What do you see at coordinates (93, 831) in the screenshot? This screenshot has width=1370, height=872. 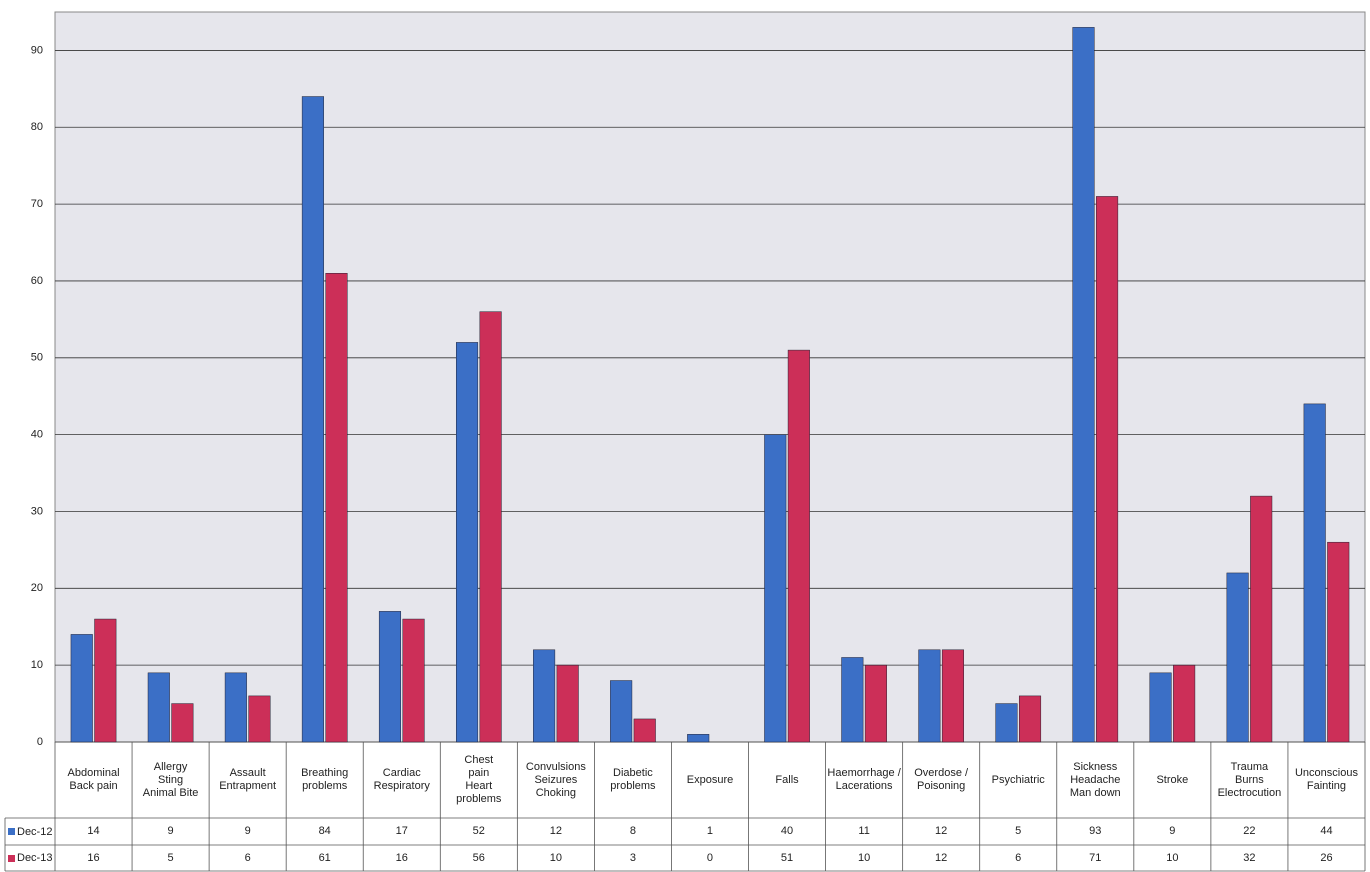 I see `table-value: 14` at bounding box center [93, 831].